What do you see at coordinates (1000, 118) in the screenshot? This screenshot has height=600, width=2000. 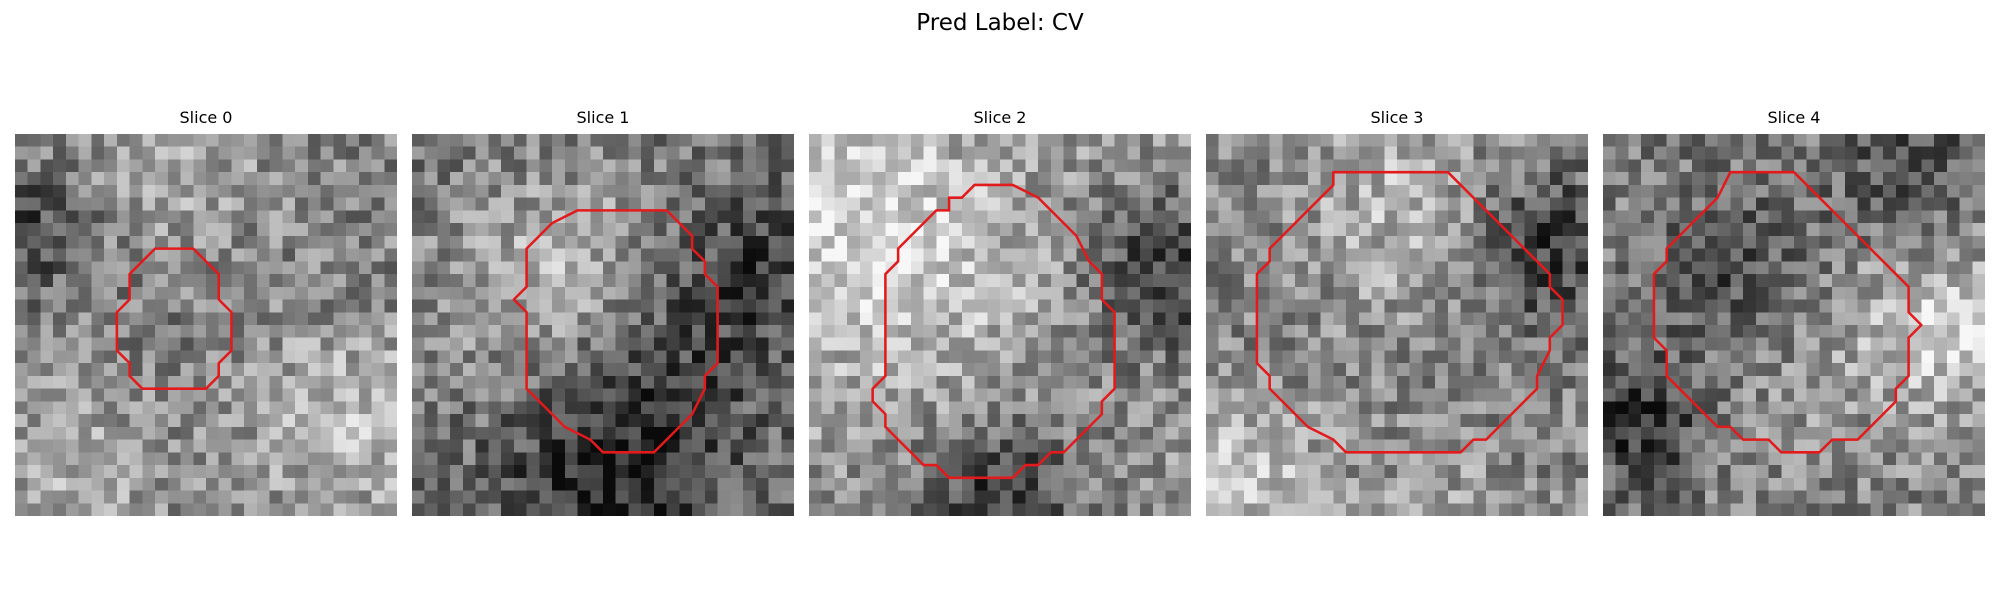 I see `slice-title: Slice 2` at bounding box center [1000, 118].